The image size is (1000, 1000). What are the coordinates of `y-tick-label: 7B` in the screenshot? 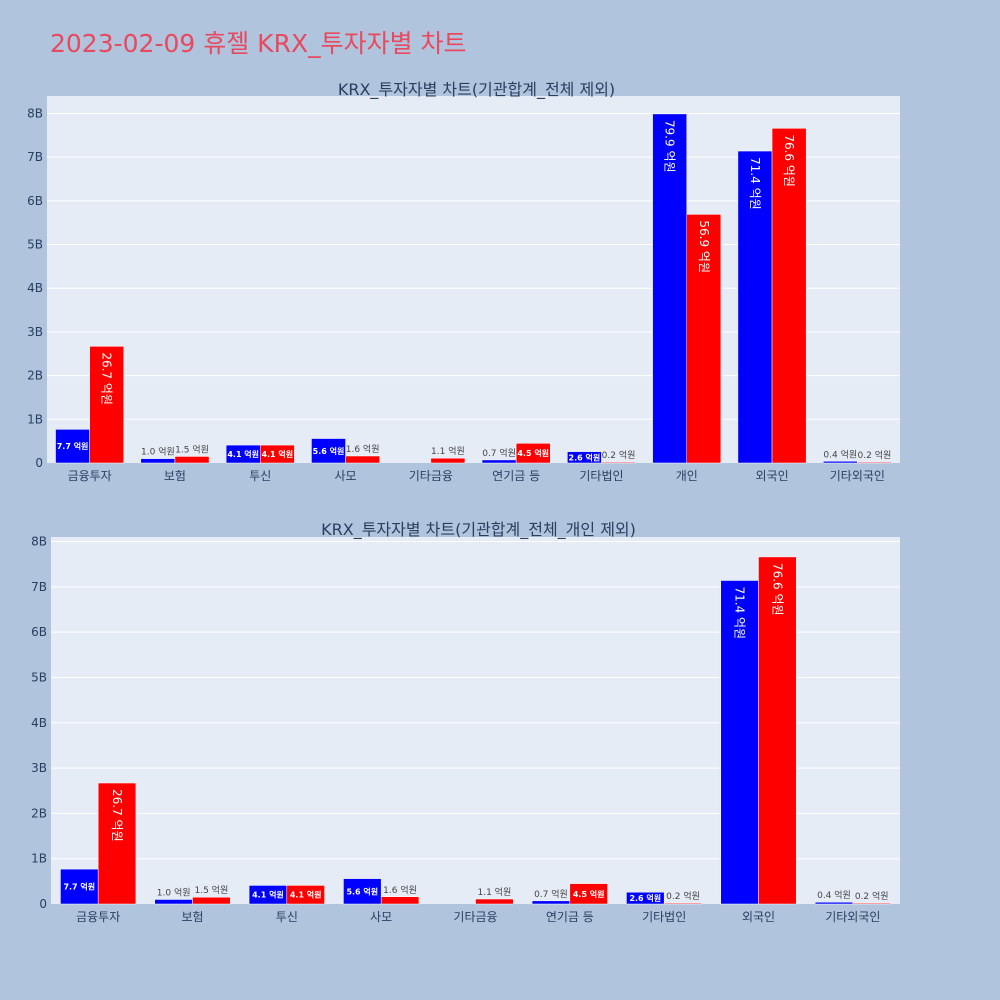 It's located at (35, 157).